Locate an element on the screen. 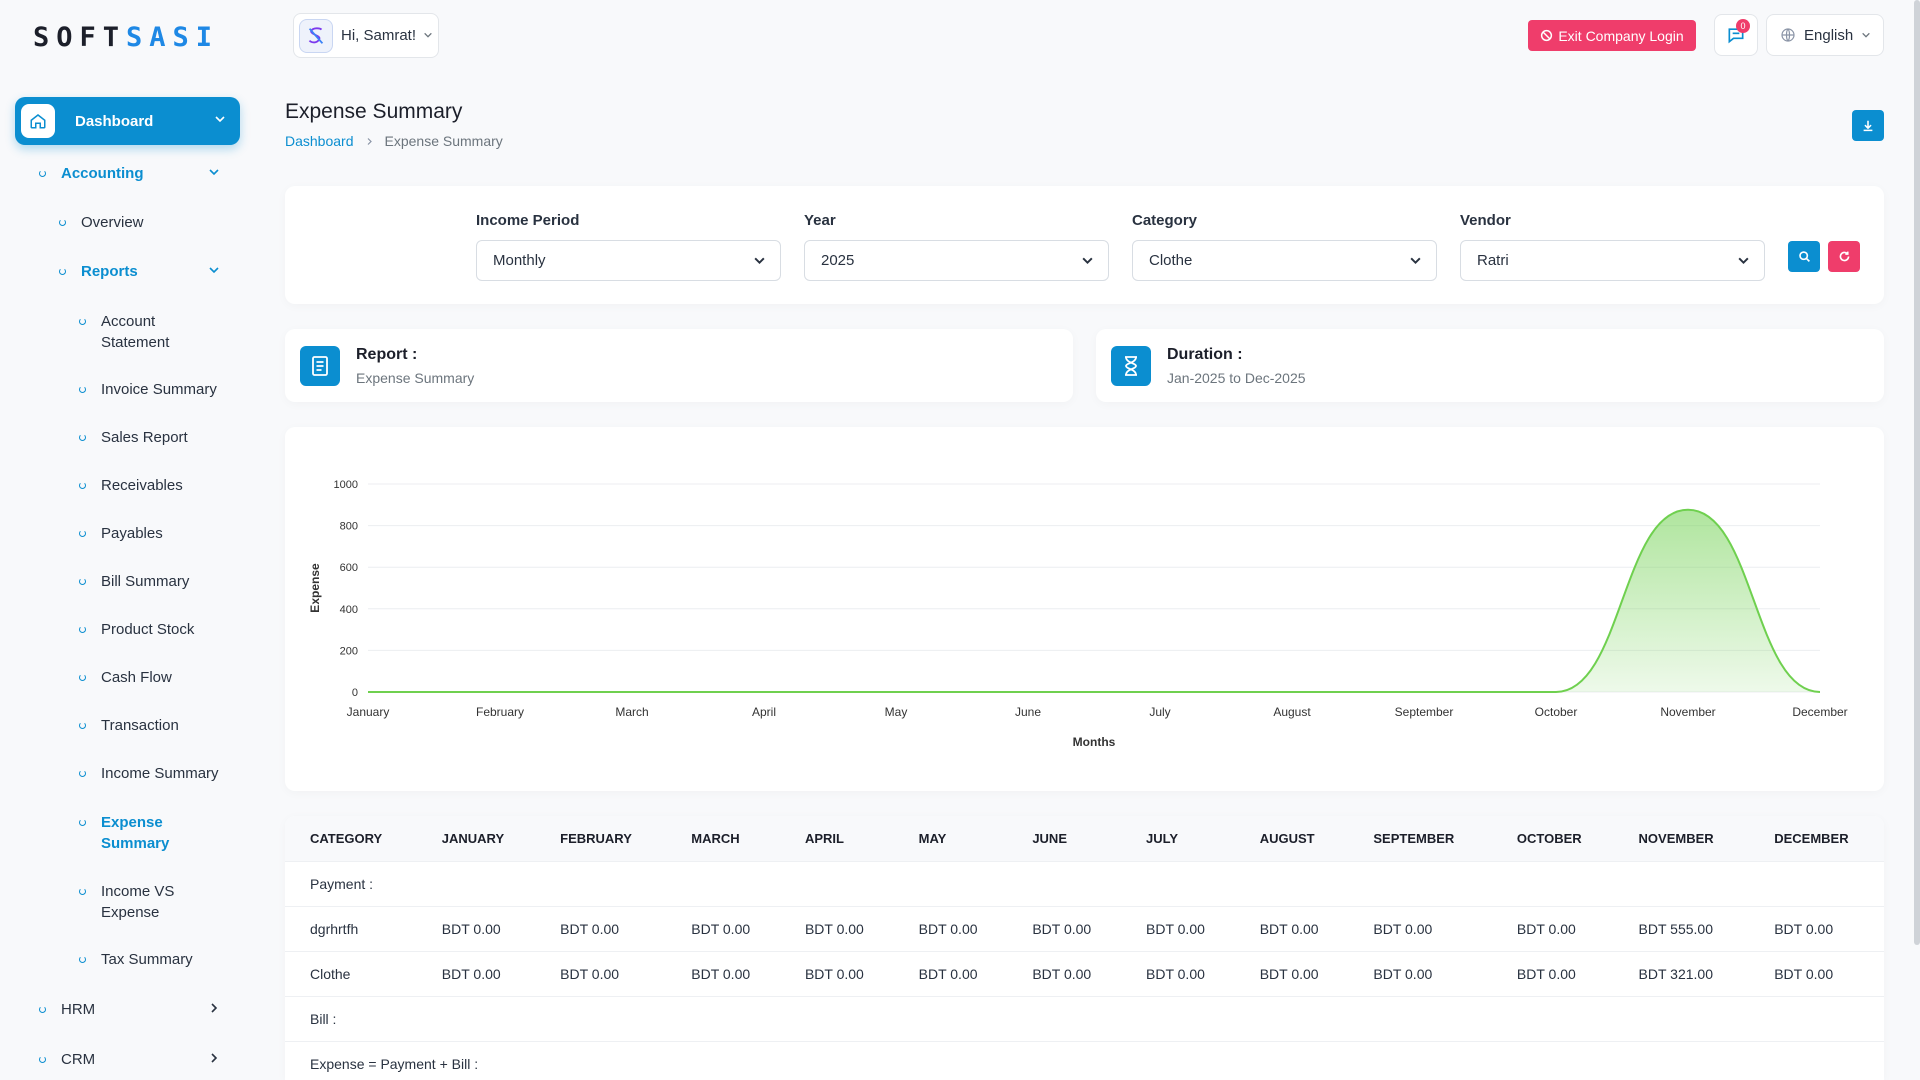 This screenshot has height=1080, width=1920. x-tick-label: March is located at coordinates (631, 712).